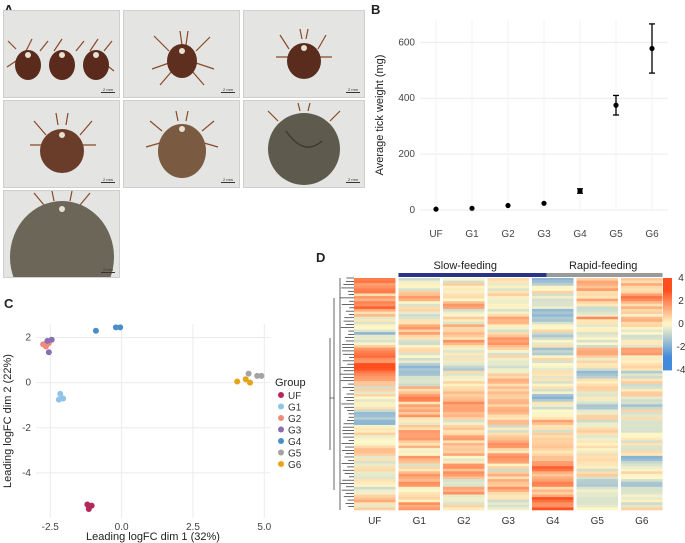  What do you see at coordinates (60, 393) in the screenshot?
I see `data-point-g1` at bounding box center [60, 393].